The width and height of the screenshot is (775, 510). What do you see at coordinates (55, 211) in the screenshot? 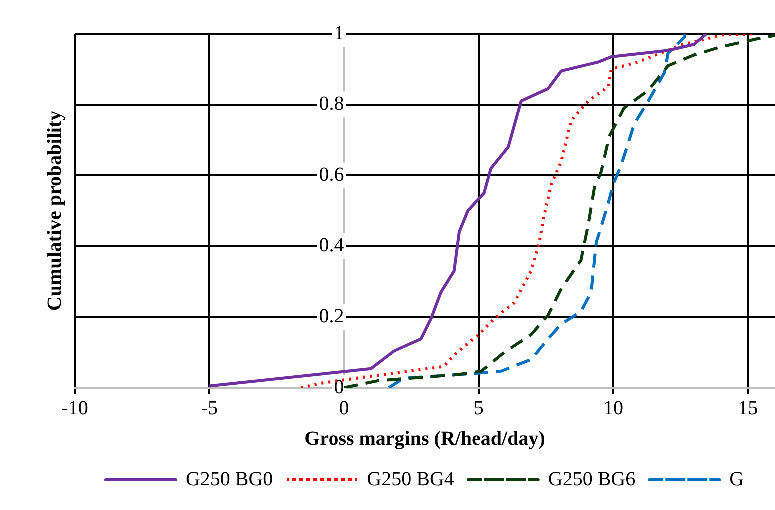
I see `y-axis-title: Cumulative probability` at bounding box center [55, 211].